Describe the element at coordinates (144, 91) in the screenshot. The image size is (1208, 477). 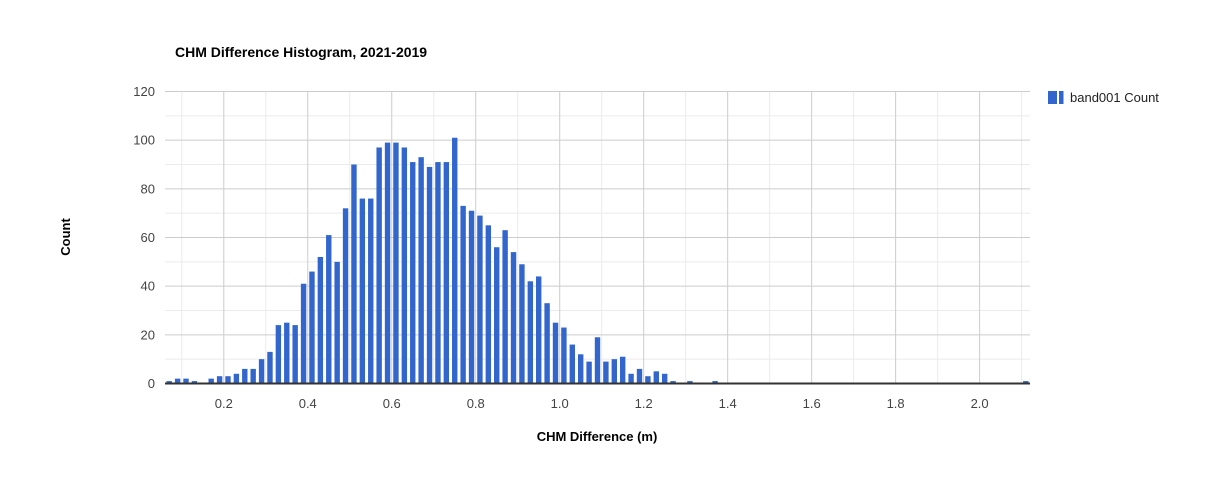
I see `y-tick-label: 120` at that location.